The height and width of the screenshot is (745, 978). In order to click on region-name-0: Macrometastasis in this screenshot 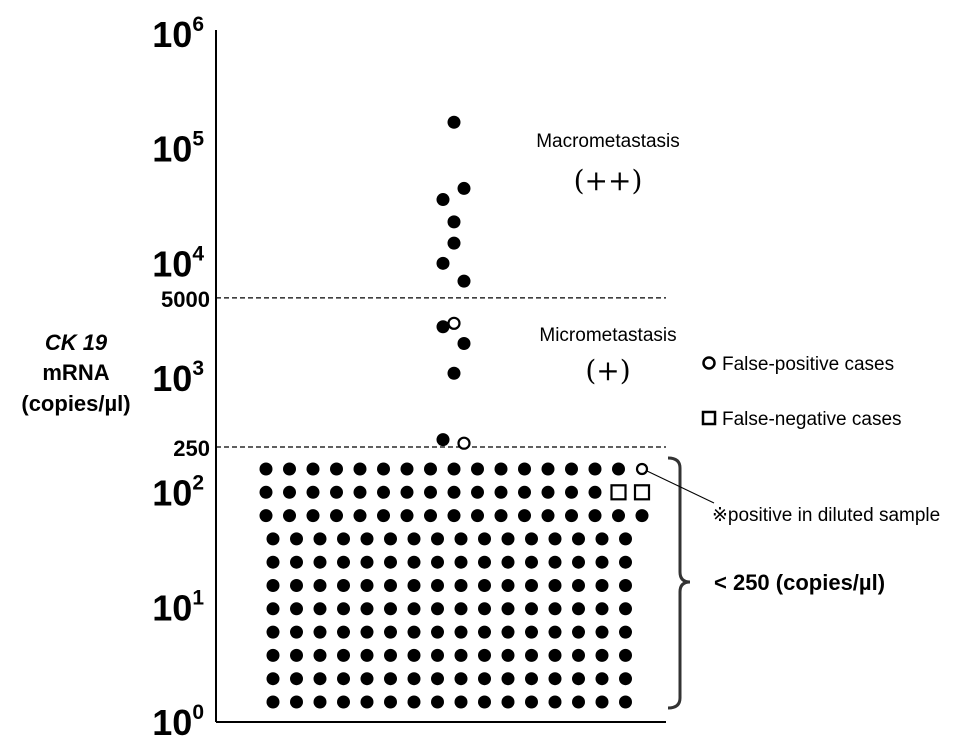, I will do `click(608, 141)`.